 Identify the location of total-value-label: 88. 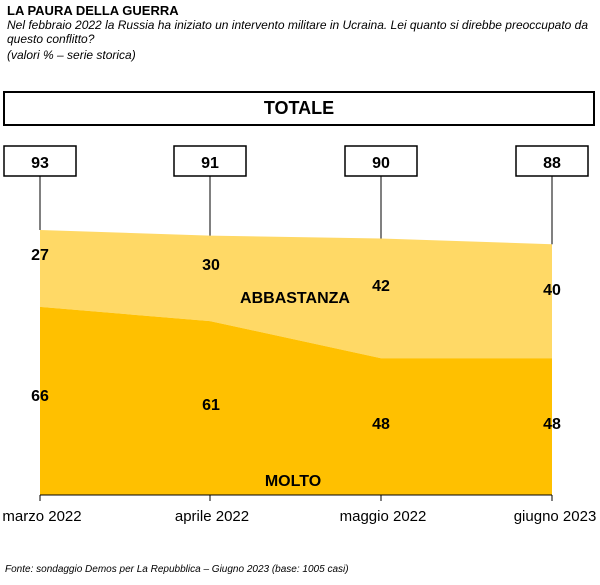
(552, 163).